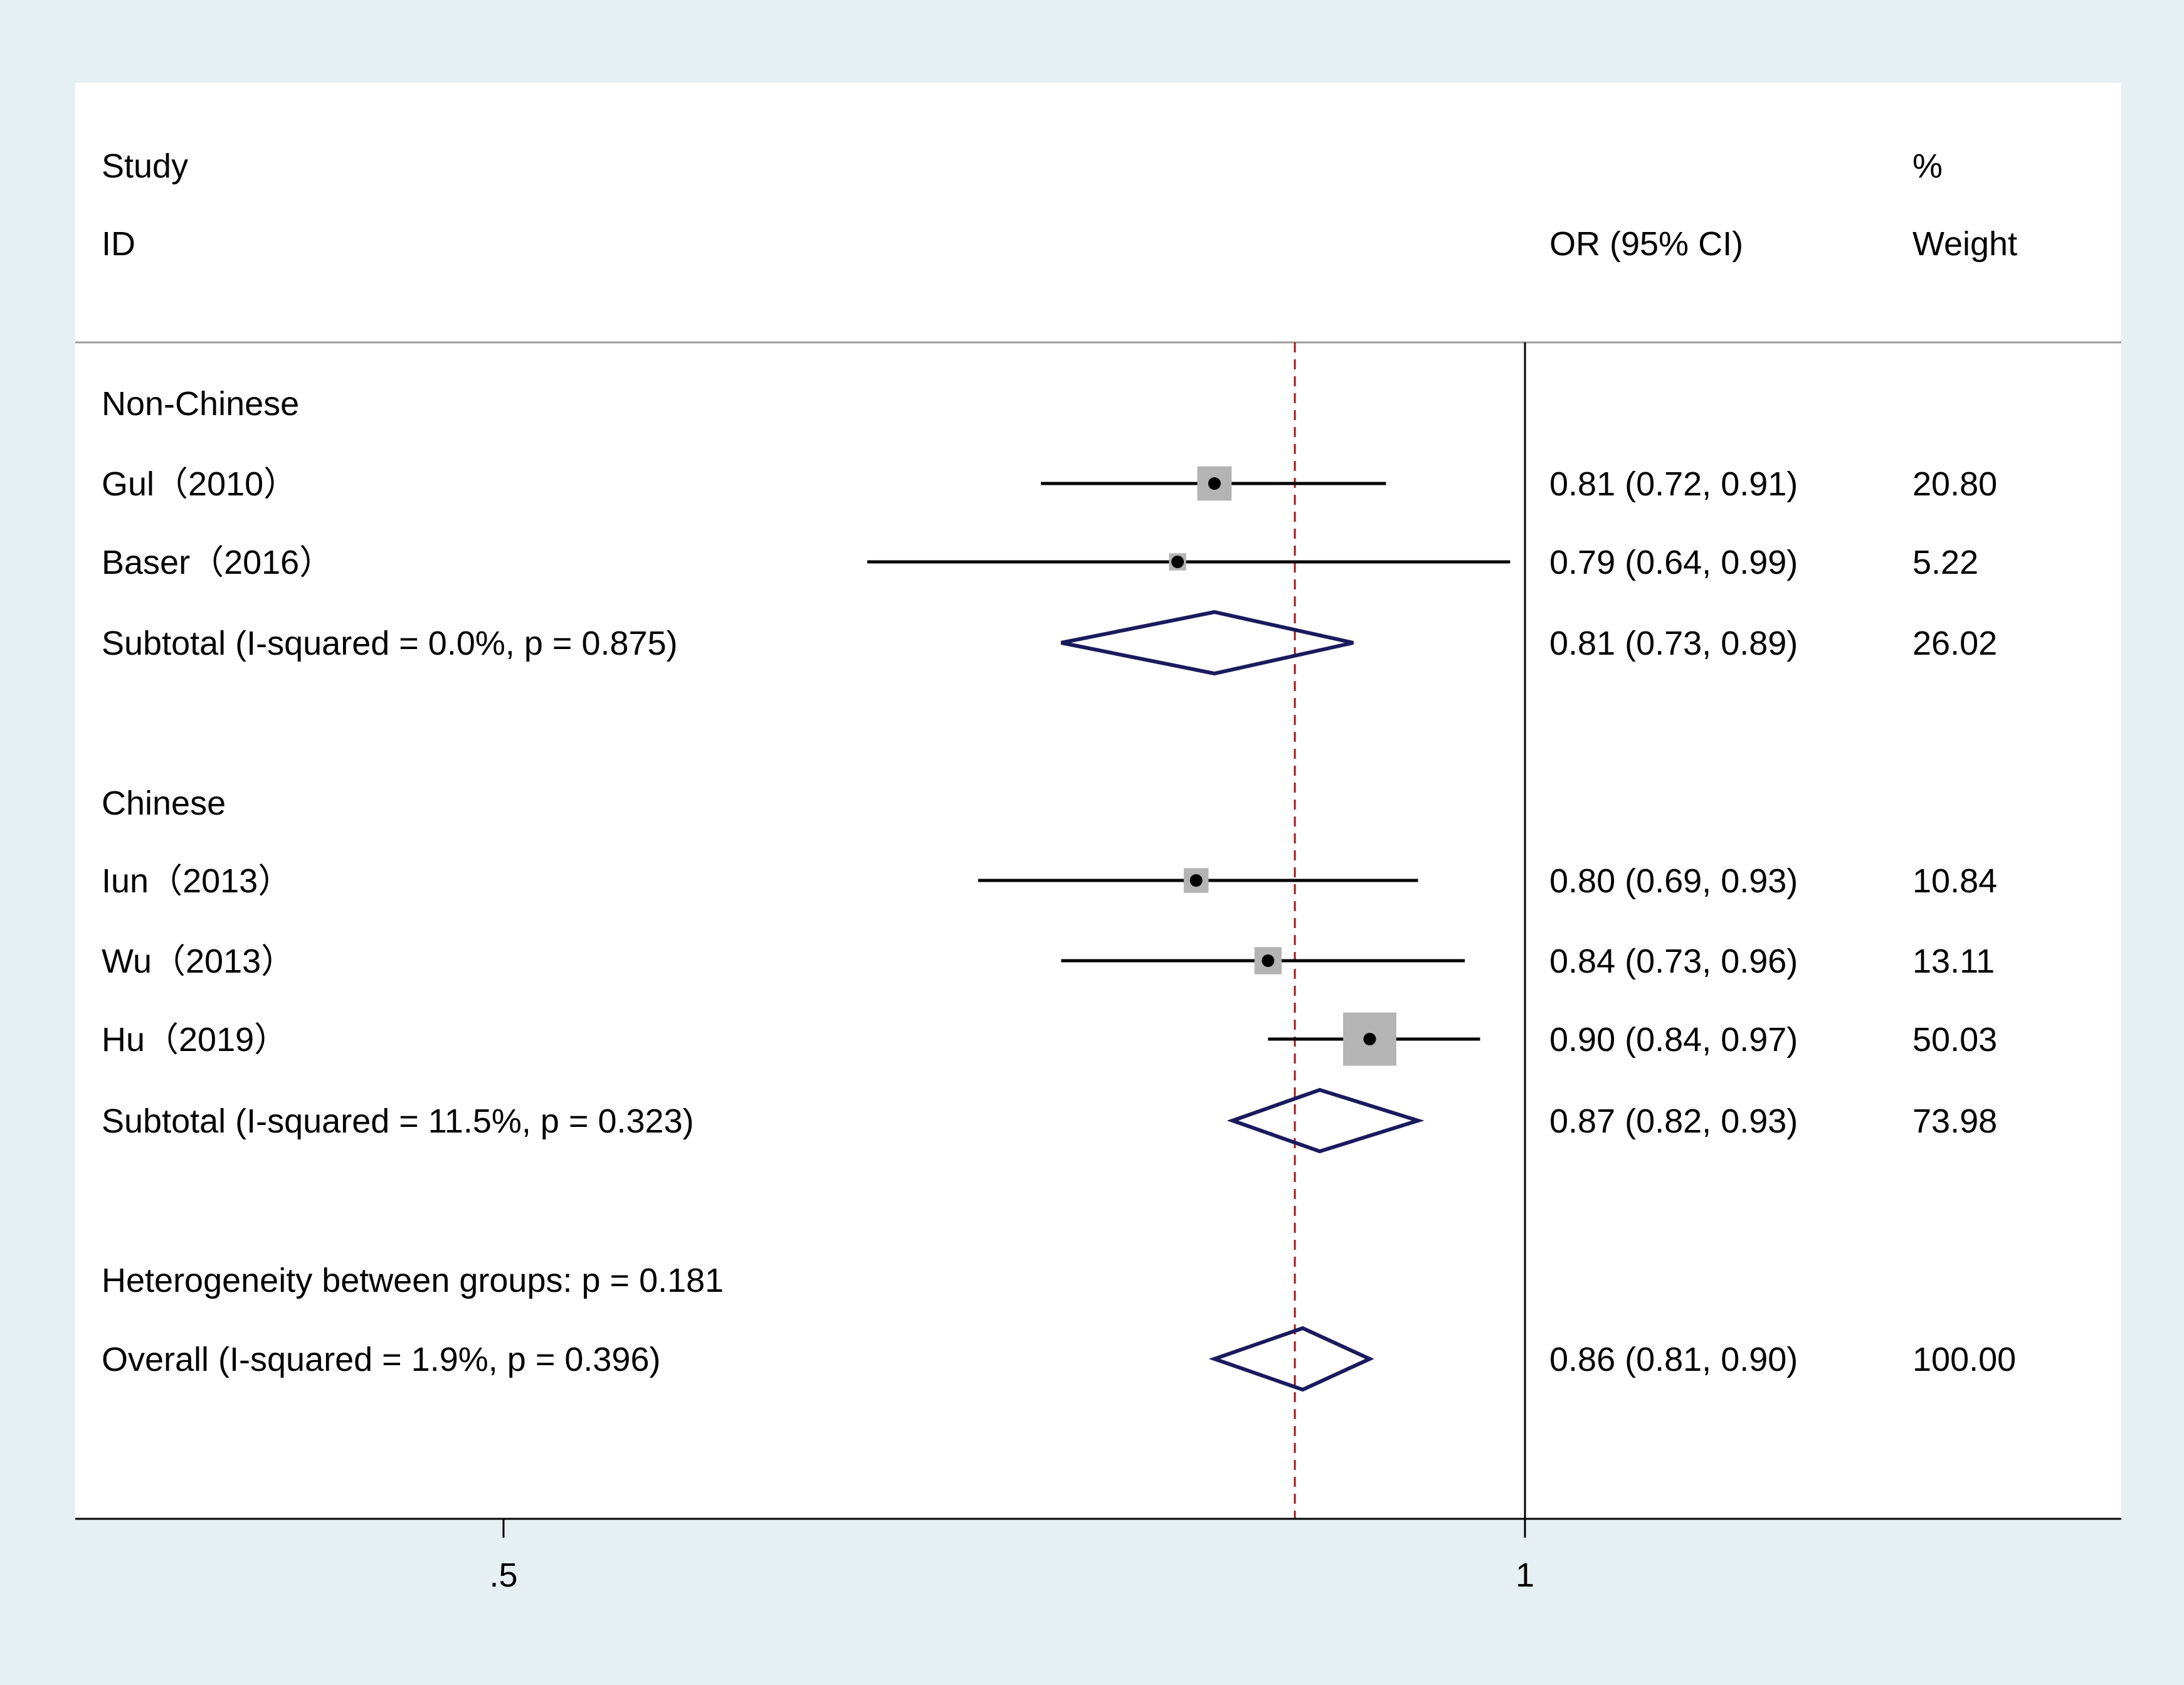  I want to click on or-ci-value: 0.87 (0.82, 0.93), so click(1674, 1121).